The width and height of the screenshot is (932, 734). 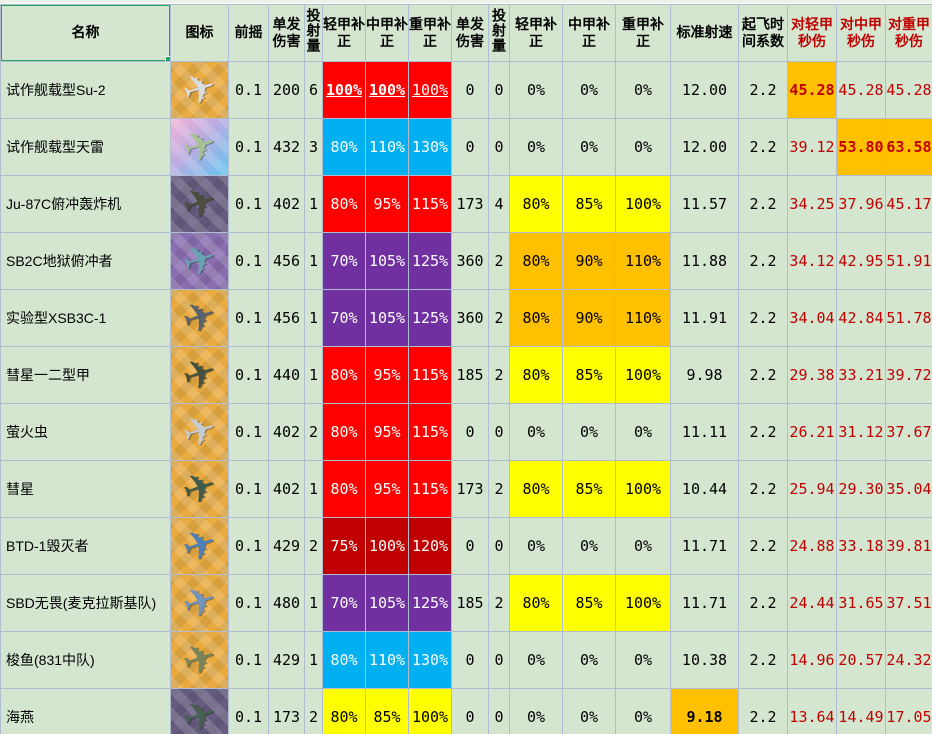 What do you see at coordinates (248, 33) in the screenshot?
I see `header-windup: 前摇` at bounding box center [248, 33].